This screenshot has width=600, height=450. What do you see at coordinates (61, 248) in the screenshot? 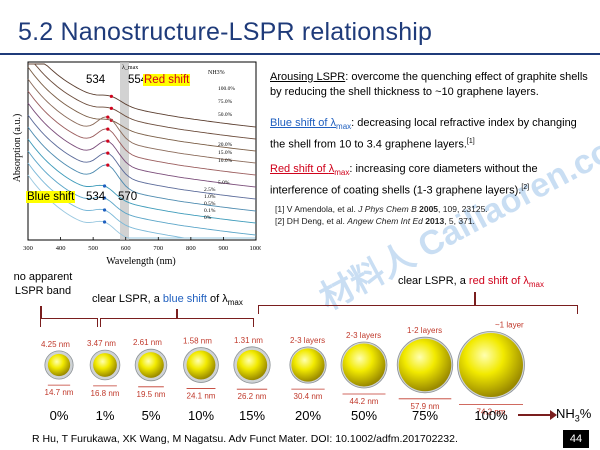
I see `x-tick-label: 400` at bounding box center [61, 248].